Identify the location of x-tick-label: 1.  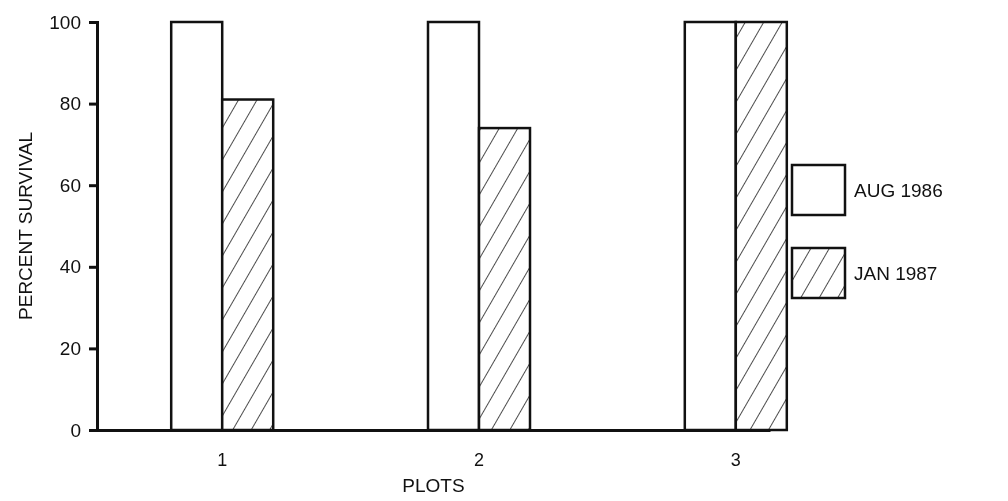
(222, 459).